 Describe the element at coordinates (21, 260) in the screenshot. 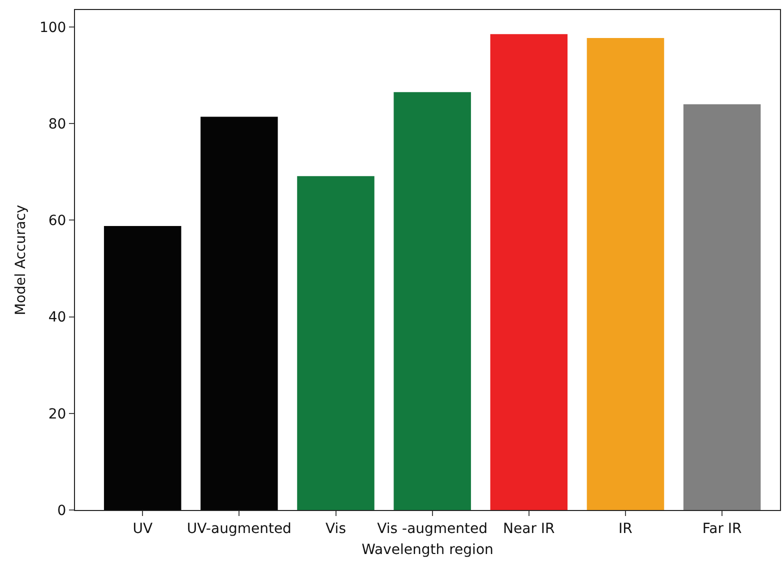

I see `y-axis-title: Model Accuracy` at that location.